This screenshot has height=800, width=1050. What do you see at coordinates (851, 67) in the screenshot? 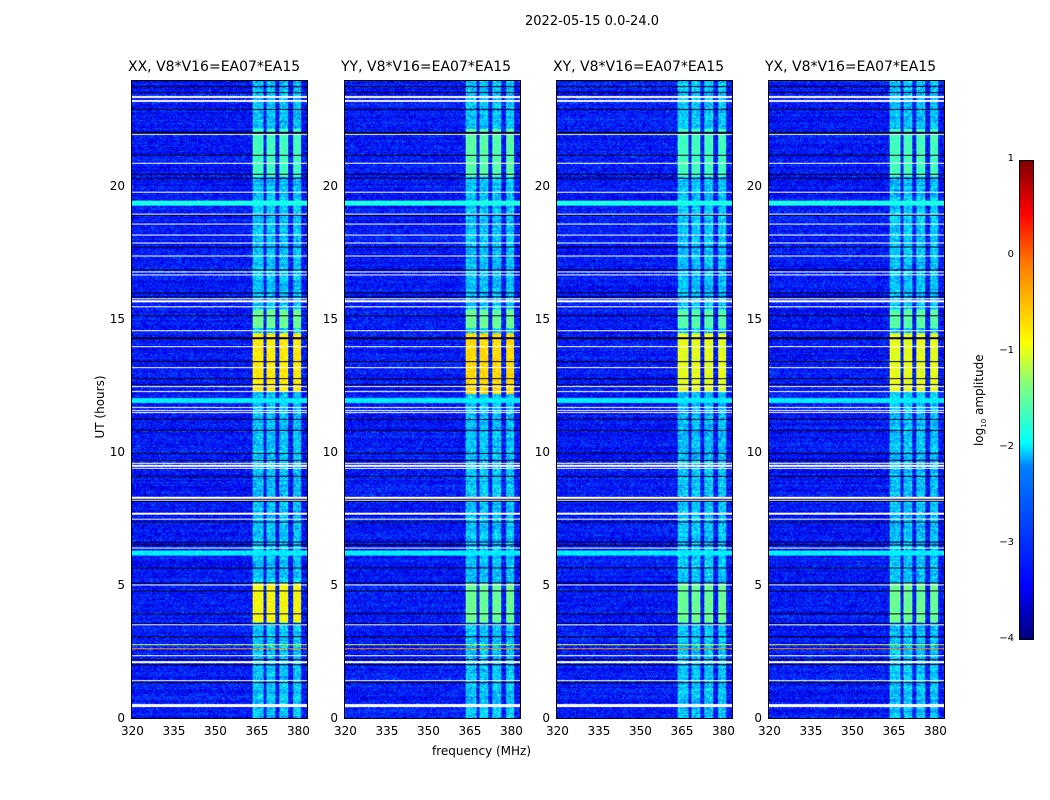
I see `panel-title: YX, V8*V16=EA07*EA15` at bounding box center [851, 67].